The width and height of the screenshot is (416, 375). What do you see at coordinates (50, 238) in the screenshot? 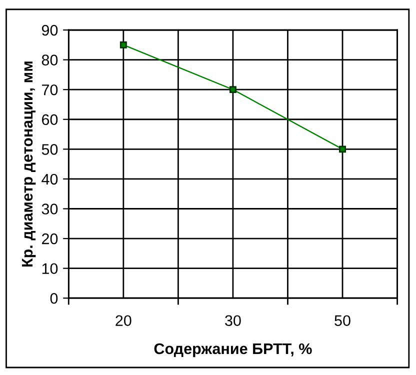
I see `y-tick-label: 20` at bounding box center [50, 238].